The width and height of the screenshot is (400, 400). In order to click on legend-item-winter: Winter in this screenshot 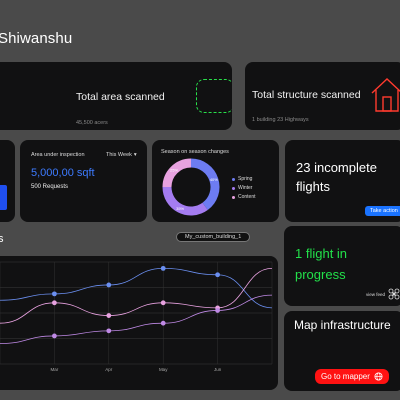, I will do `click(244, 188)`.